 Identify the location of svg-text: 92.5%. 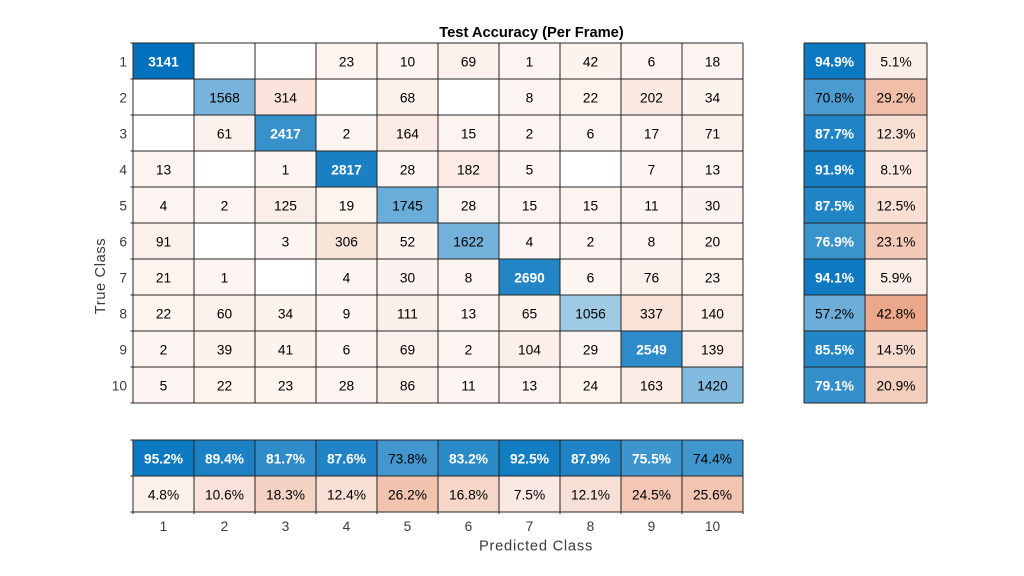
(529, 459).